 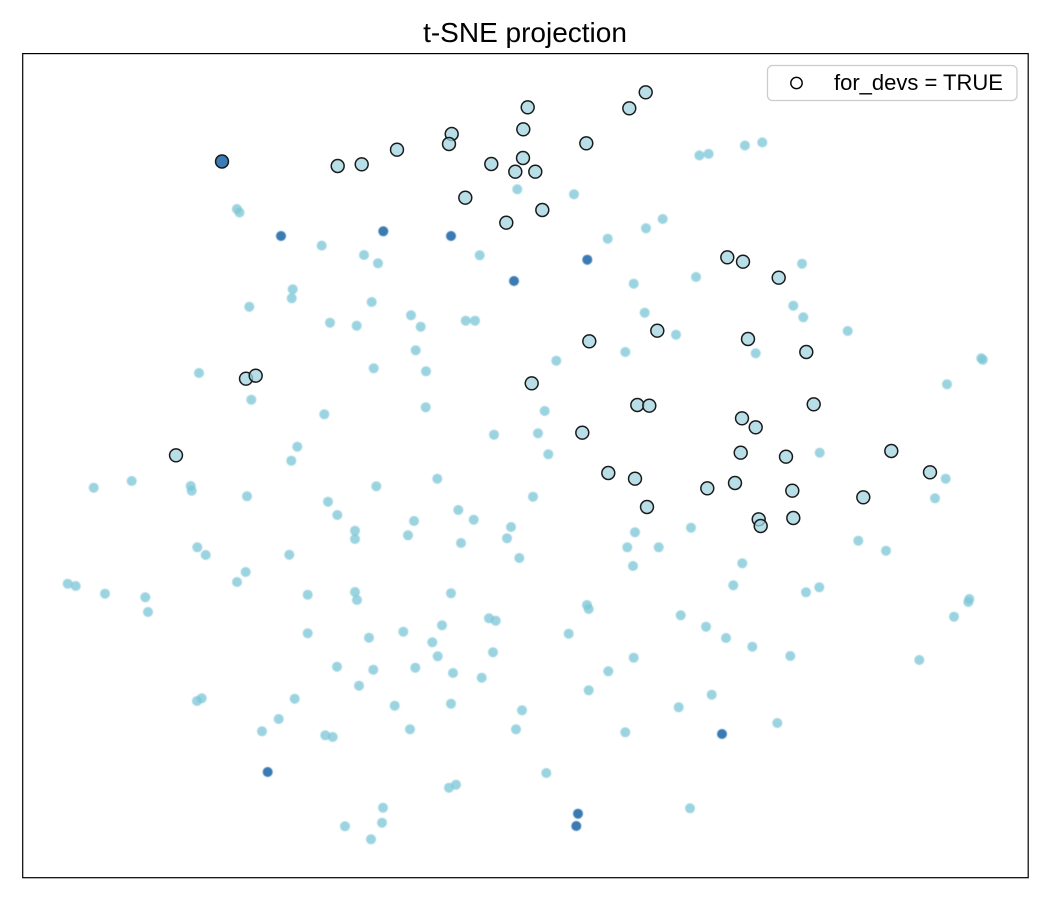 What do you see at coordinates (525, 32) in the screenshot?
I see `svg-text: t-SNE projection` at bounding box center [525, 32].